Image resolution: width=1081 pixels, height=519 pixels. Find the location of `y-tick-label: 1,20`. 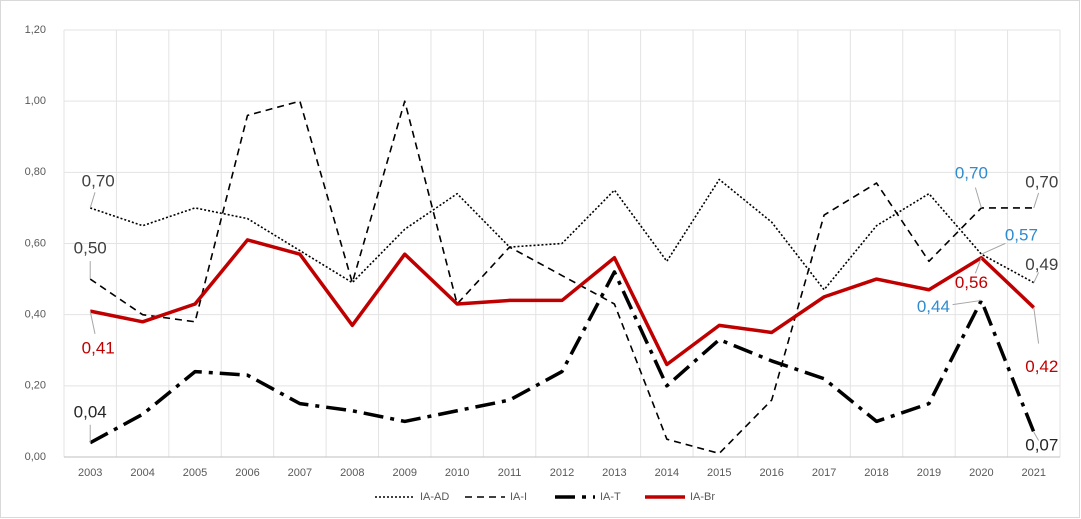

y-tick-label: 1,20 is located at coordinates (35, 30).